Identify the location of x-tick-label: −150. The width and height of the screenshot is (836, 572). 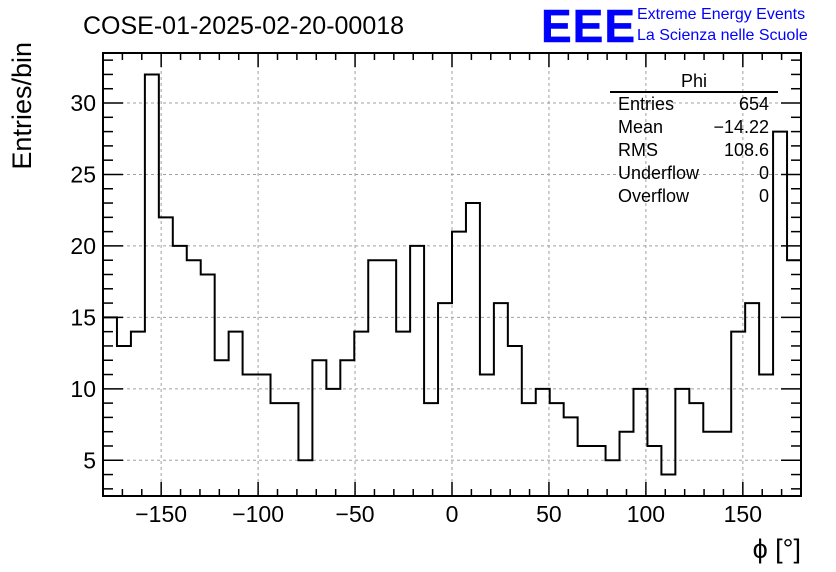
(161, 514).